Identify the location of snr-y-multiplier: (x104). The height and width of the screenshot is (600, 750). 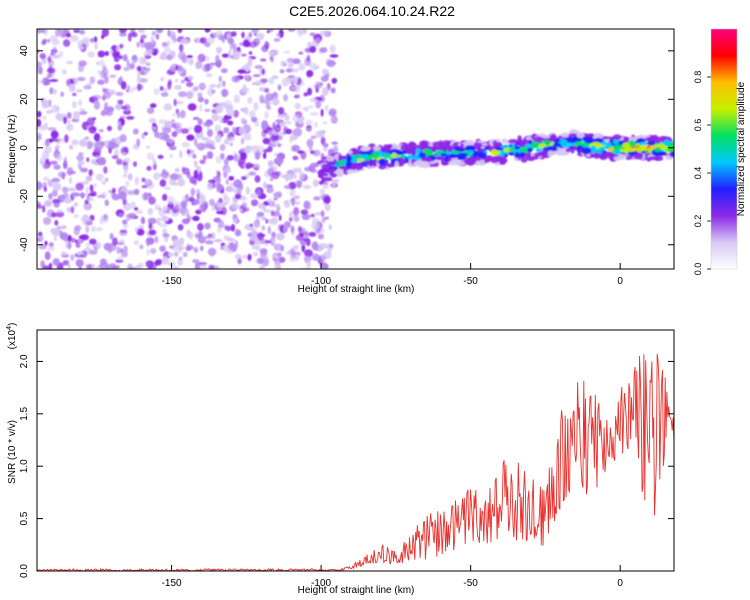
(12, 336).